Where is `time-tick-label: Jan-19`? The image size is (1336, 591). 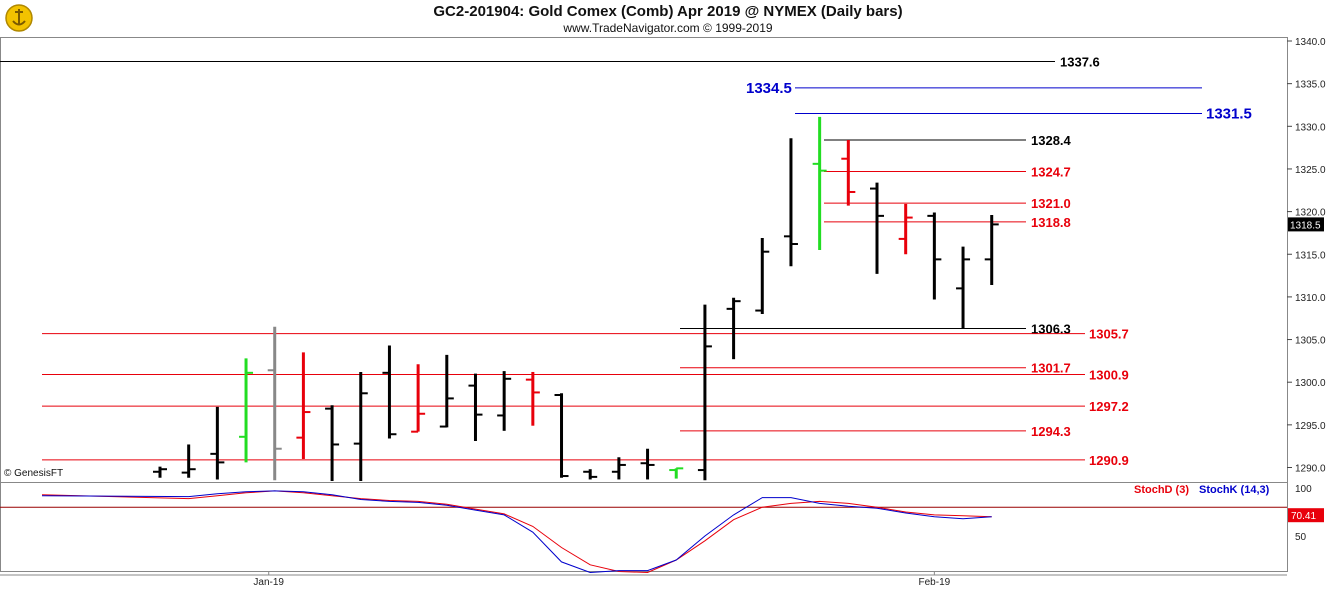
time-tick-label: Jan-19 is located at coordinates (268, 582).